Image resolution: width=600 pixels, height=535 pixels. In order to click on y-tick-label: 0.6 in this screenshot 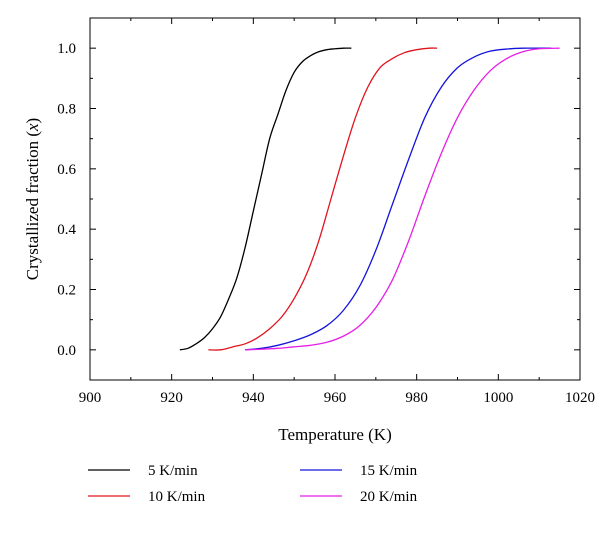, I will do `click(66, 170)`.